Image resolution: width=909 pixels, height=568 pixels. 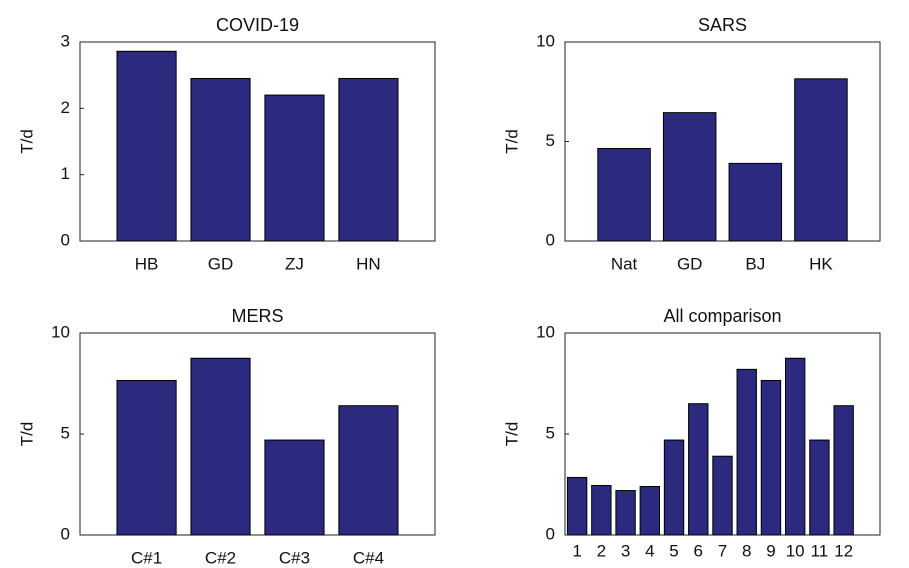 What do you see at coordinates (220, 557) in the screenshot?
I see `x-tick-label: C#2` at bounding box center [220, 557].